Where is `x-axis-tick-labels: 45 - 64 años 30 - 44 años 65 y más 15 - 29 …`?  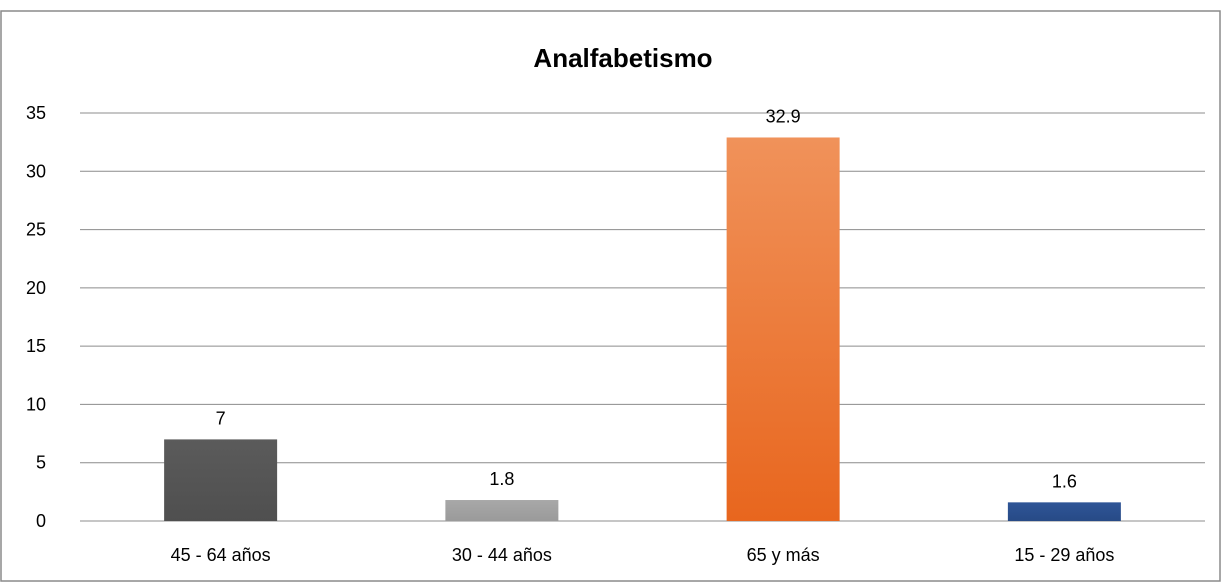
x-axis-tick-labels: 45 - 64 años 30 - 44 años 65 y más 15 - 29 … is located at coordinates (643, 555).